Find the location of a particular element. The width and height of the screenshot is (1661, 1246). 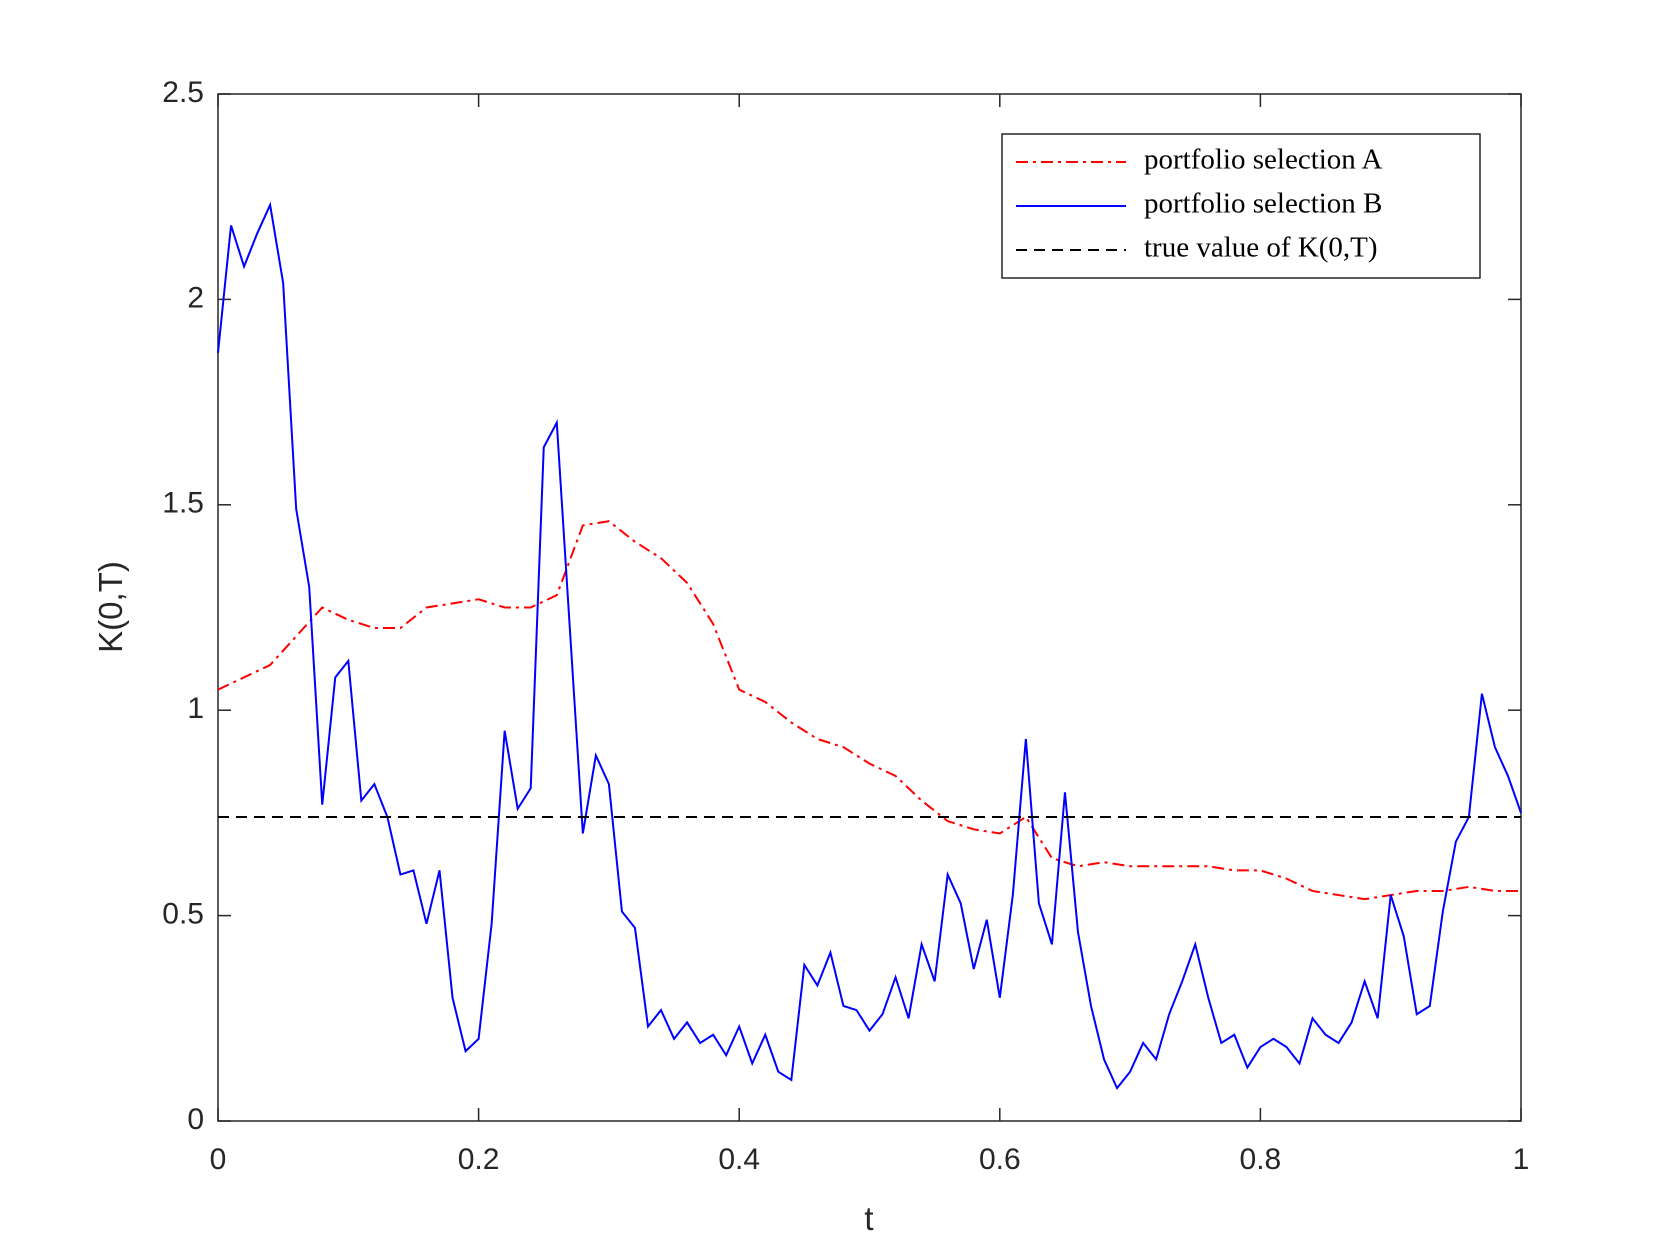

x-tick-label: 1 is located at coordinates (1521, 1159).